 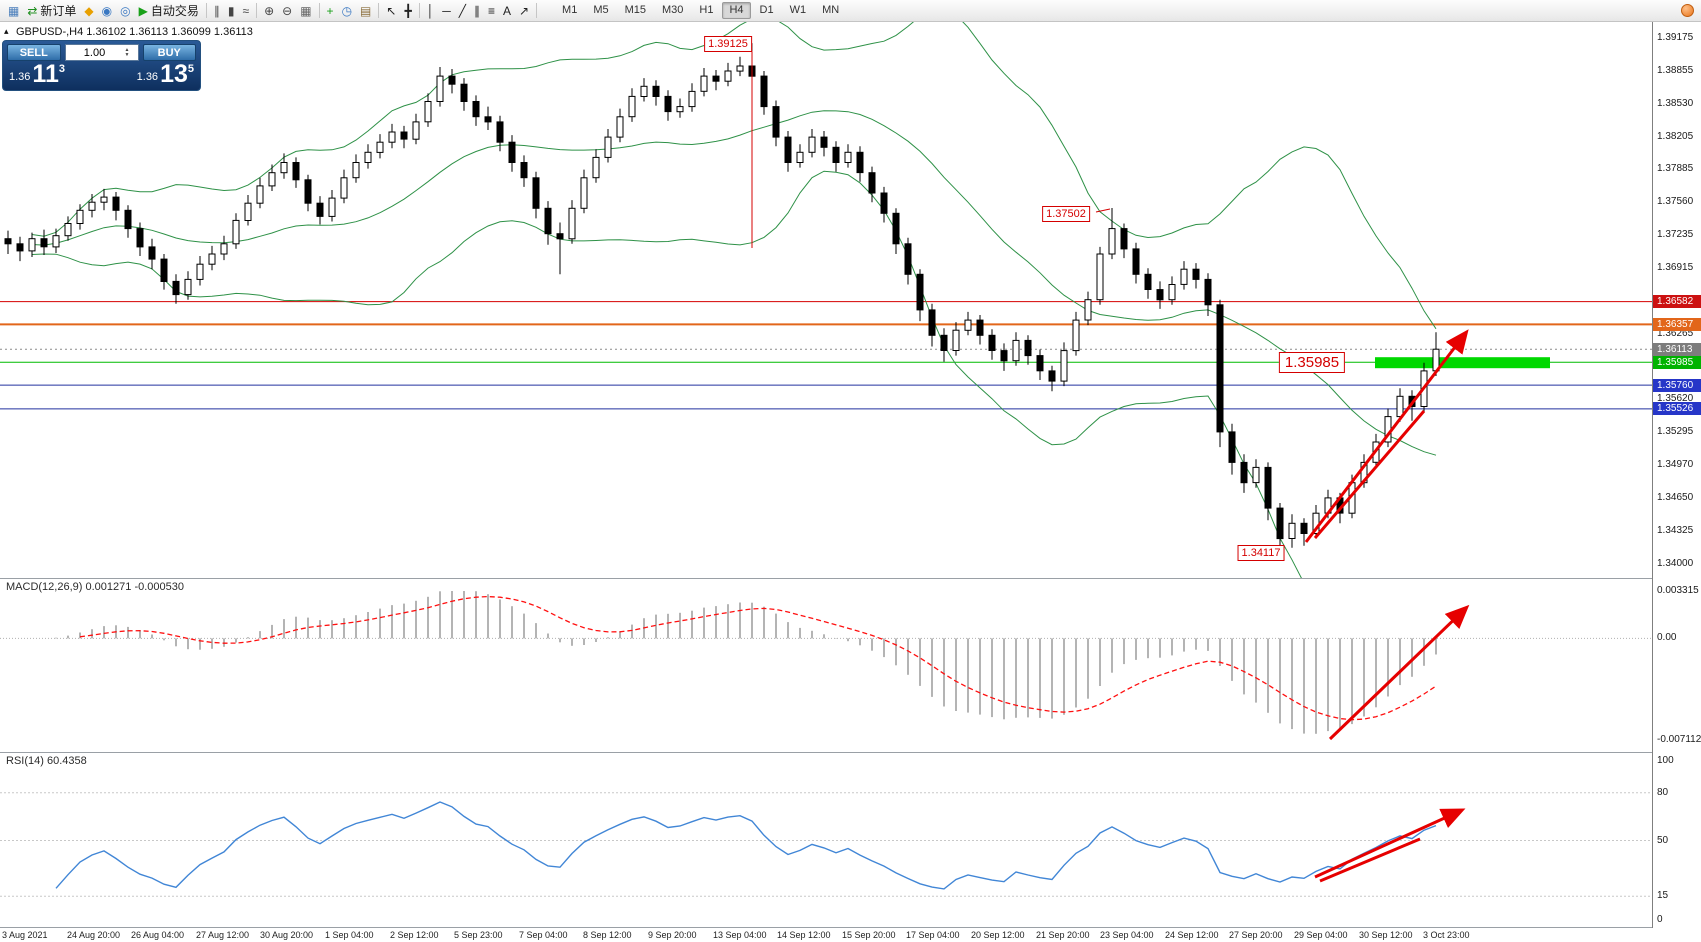 I want to click on zoom-out-icon: ⊖, so click(x=287, y=10).